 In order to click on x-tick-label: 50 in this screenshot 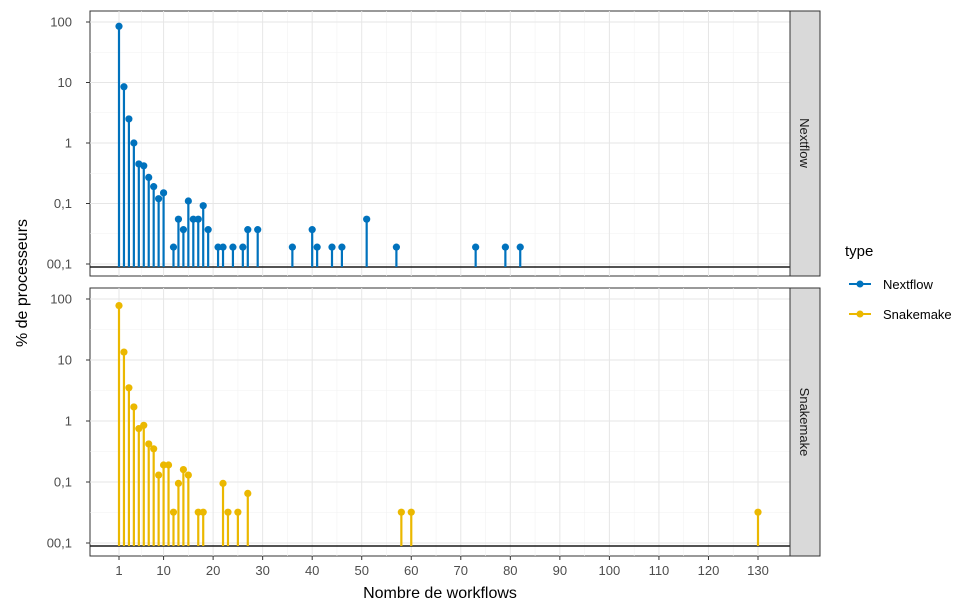, I will do `click(361, 570)`.